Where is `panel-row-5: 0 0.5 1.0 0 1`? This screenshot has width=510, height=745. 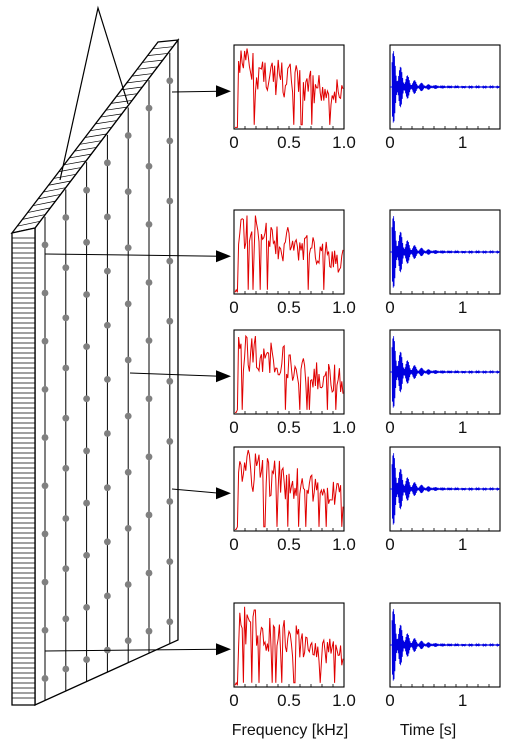 panel-row-5: 0 0.5 1.0 0 1 is located at coordinates (365, 656).